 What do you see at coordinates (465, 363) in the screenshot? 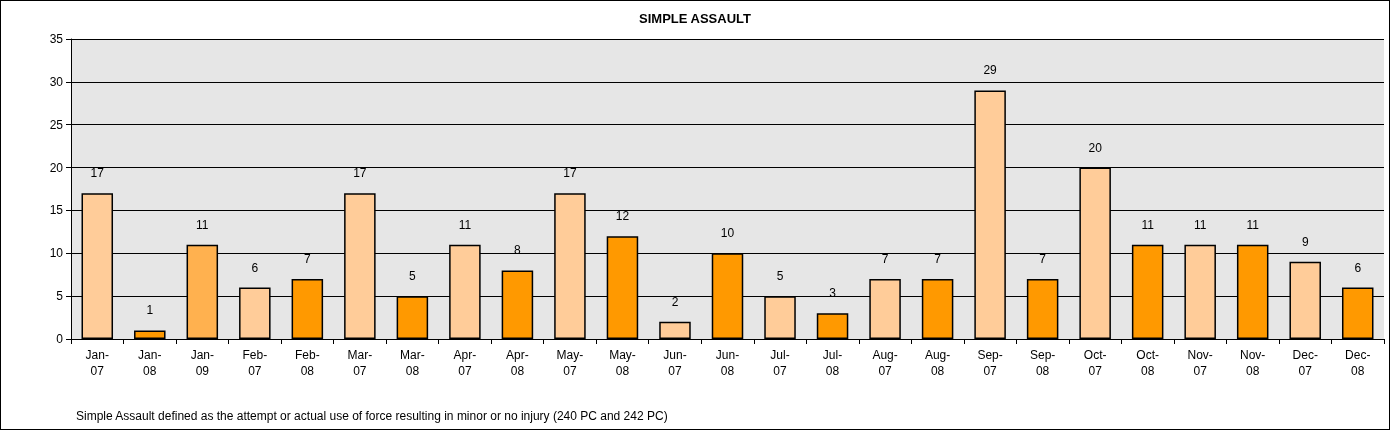
I see `x-tick-label: Apr-07` at bounding box center [465, 363].